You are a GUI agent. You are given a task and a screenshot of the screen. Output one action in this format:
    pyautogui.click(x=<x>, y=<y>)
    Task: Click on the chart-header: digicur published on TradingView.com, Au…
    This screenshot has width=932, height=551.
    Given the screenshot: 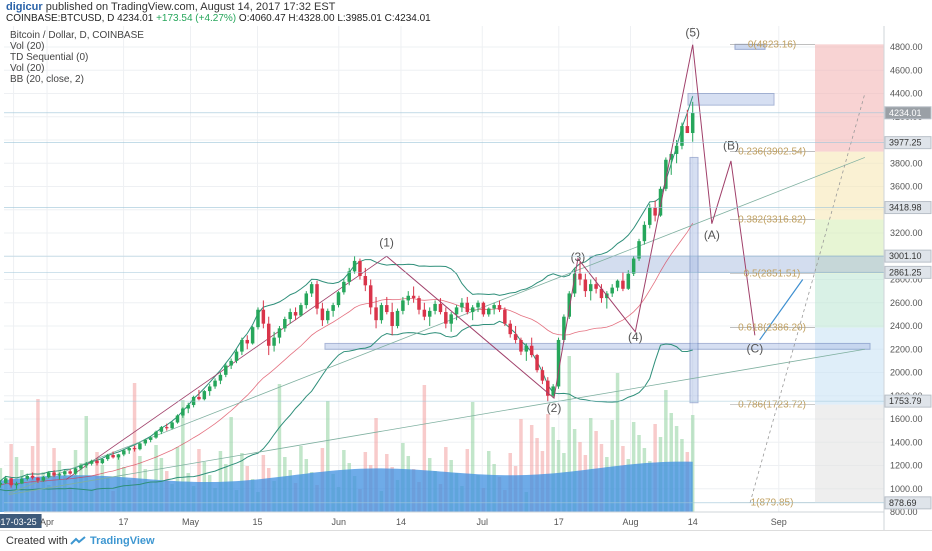 What is the action you would take?
    pyautogui.click(x=466, y=13)
    